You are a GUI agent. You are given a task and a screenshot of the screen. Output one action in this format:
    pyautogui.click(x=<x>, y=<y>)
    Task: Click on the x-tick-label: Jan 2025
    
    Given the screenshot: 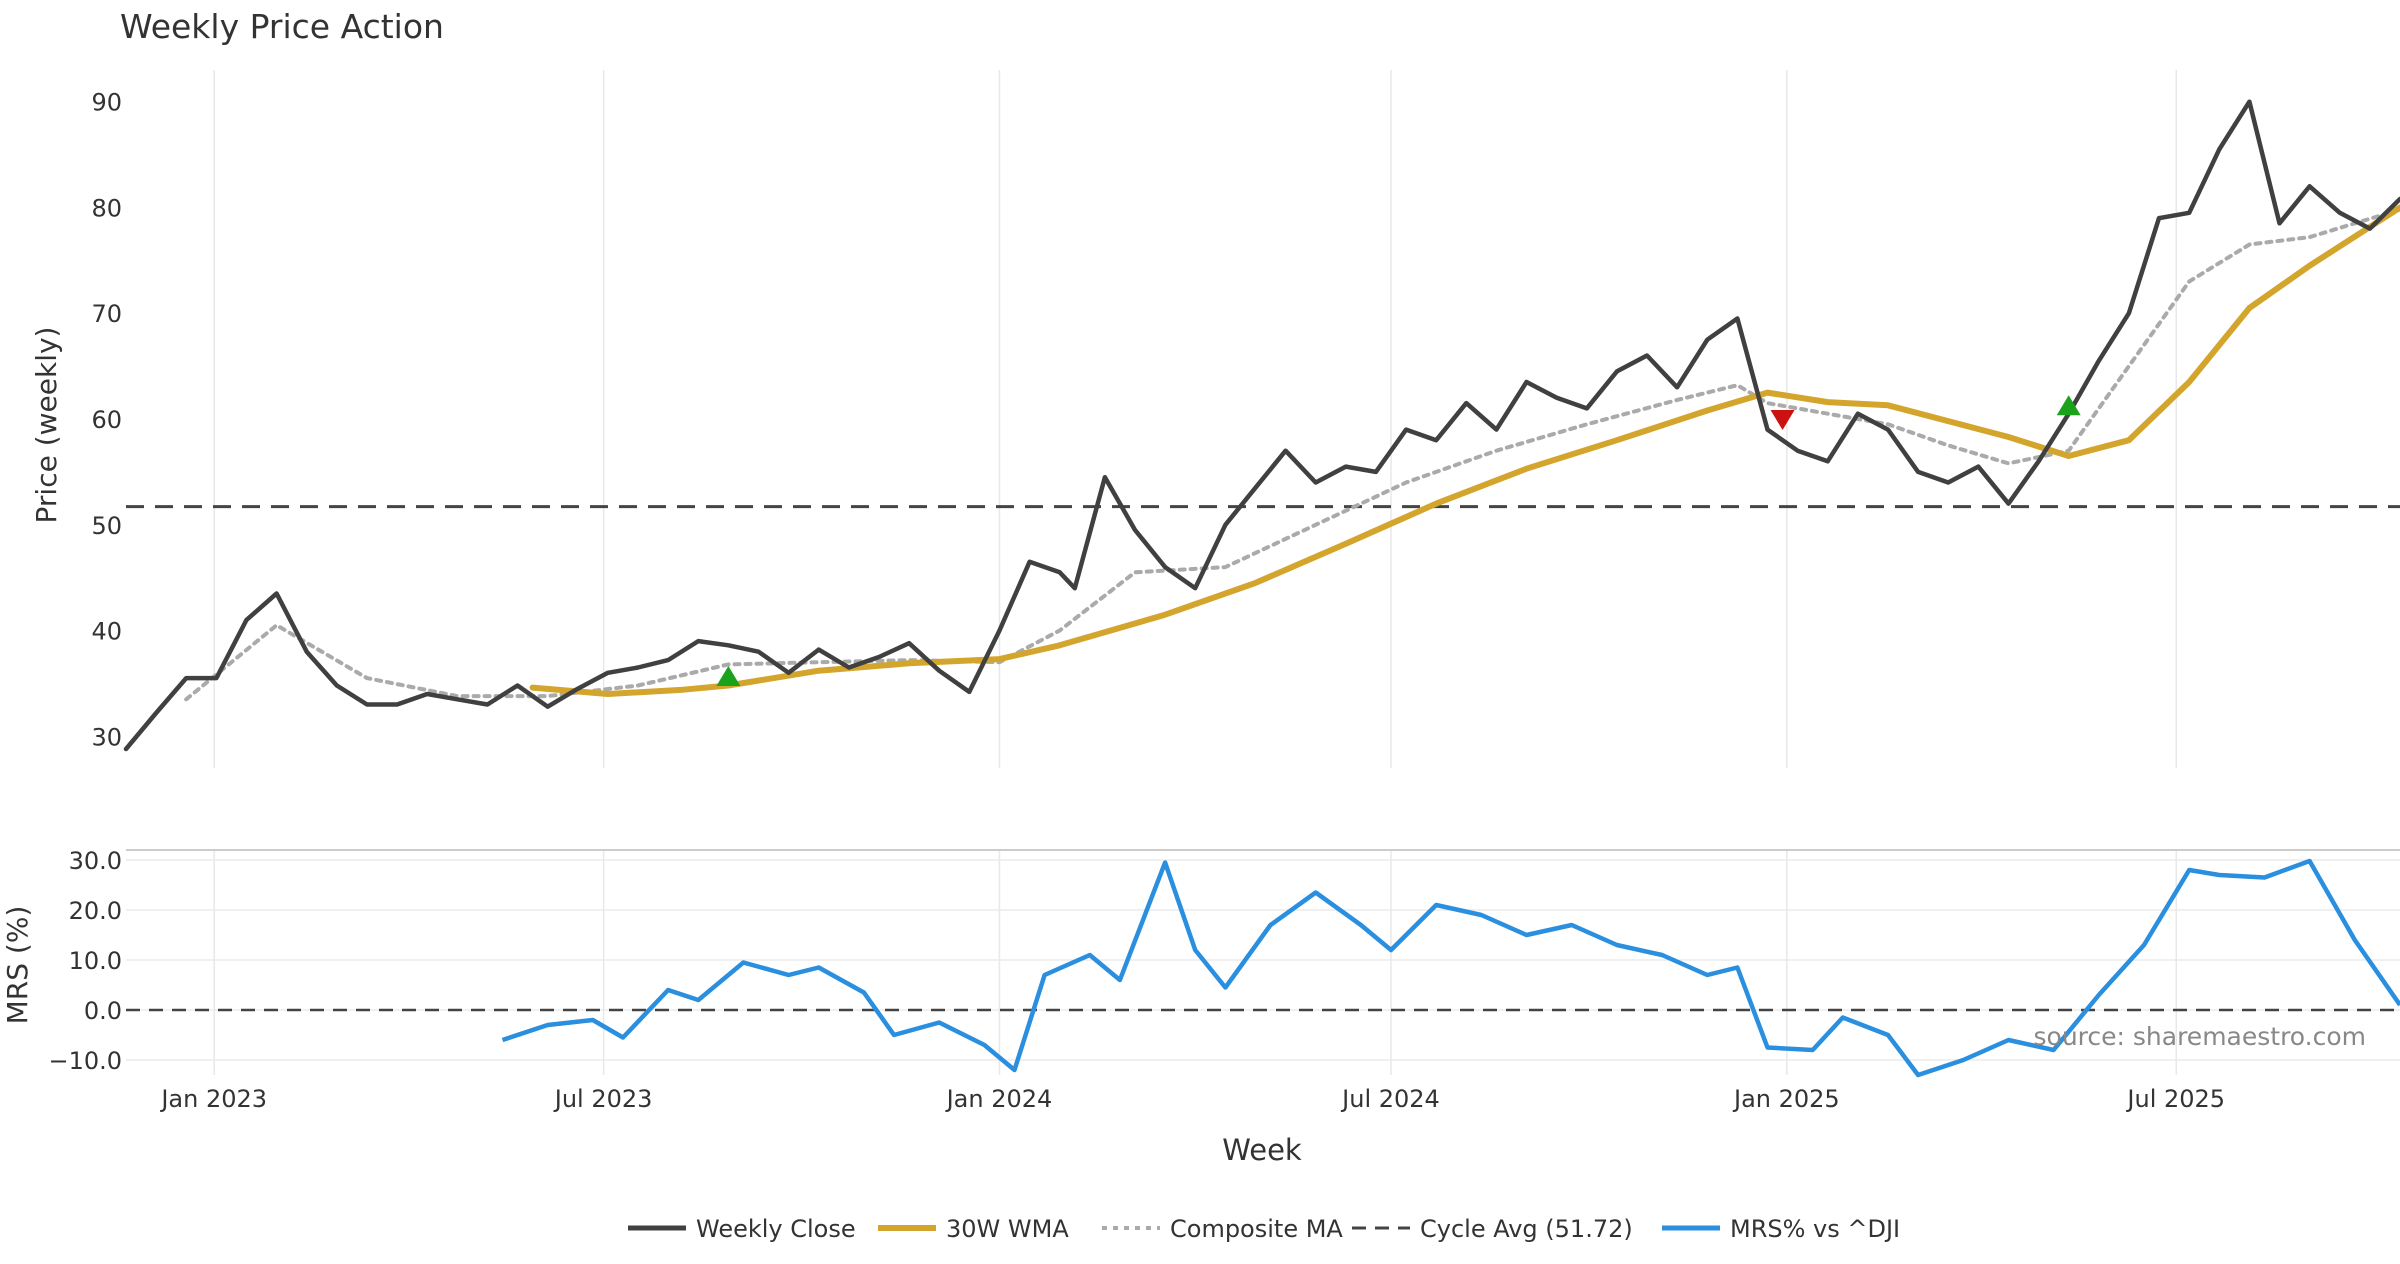 What is the action you would take?
    pyautogui.click(x=1786, y=1099)
    